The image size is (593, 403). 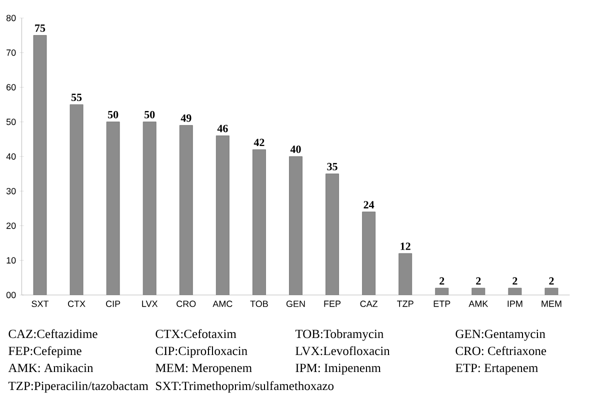 What do you see at coordinates (76, 98) in the screenshot?
I see `data-label: 55` at bounding box center [76, 98].